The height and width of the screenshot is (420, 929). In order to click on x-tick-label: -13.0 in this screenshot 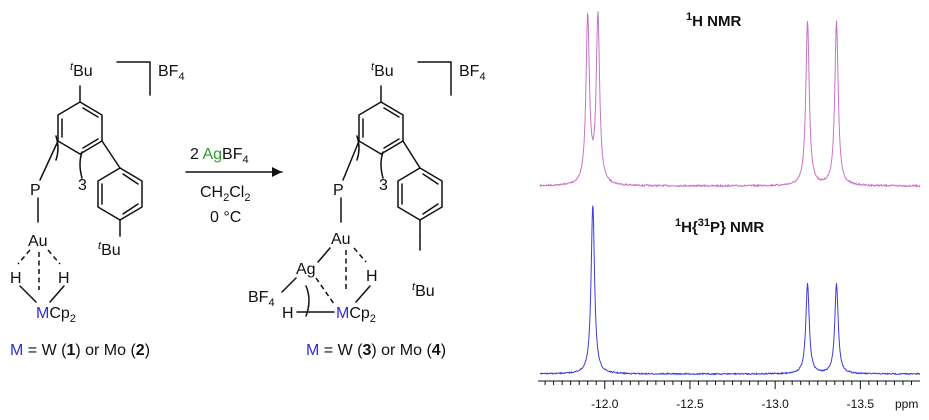, I will do `click(775, 404)`.